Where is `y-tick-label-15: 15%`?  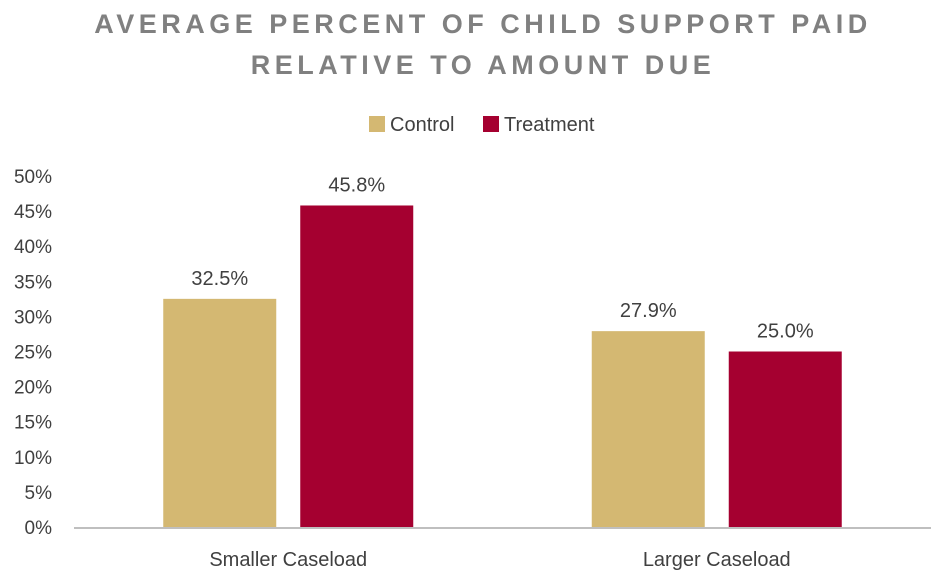
y-tick-label-15: 15% is located at coordinates (33, 423).